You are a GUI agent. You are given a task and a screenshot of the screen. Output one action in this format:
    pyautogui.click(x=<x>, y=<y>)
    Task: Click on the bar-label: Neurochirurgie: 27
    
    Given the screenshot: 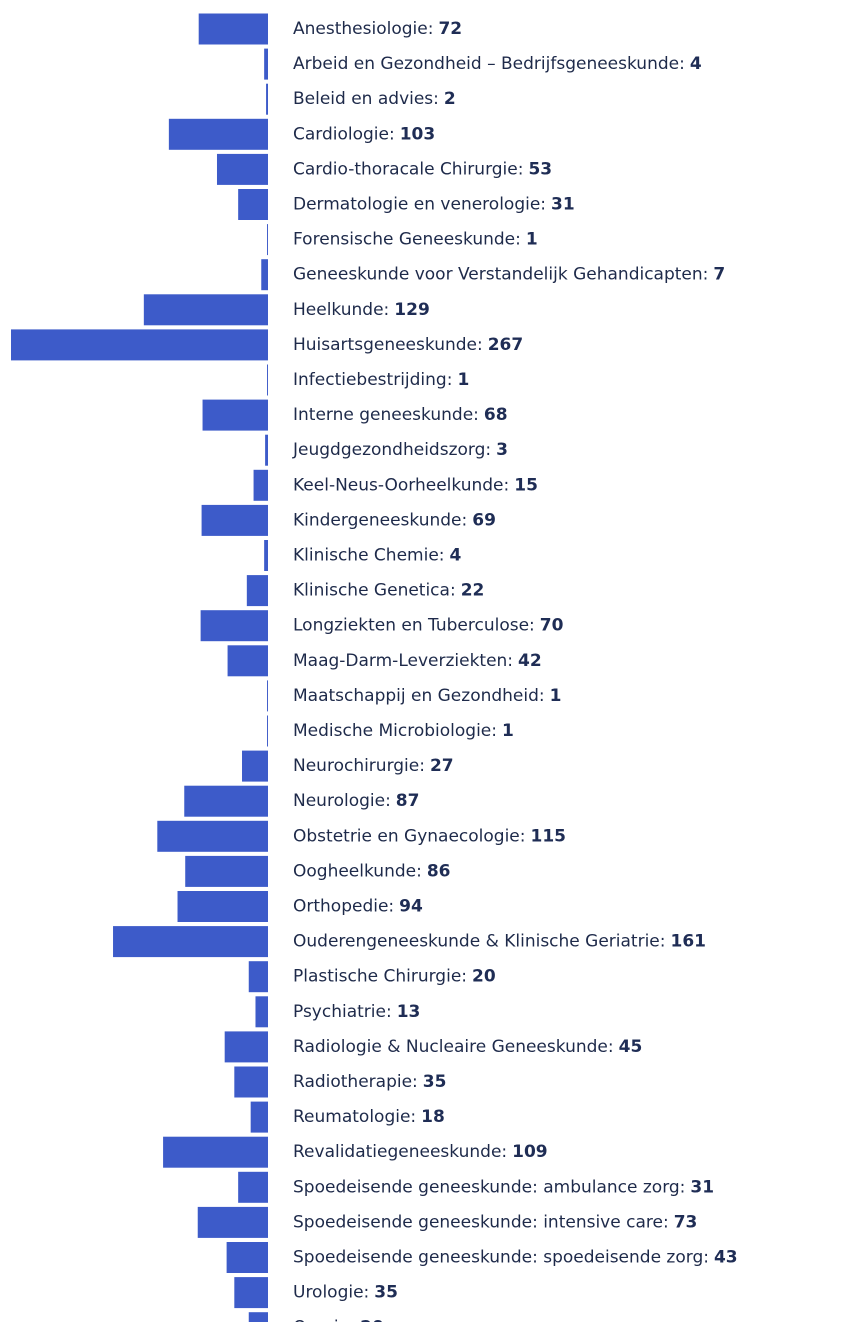 What is the action you would take?
    pyautogui.click(x=373, y=766)
    